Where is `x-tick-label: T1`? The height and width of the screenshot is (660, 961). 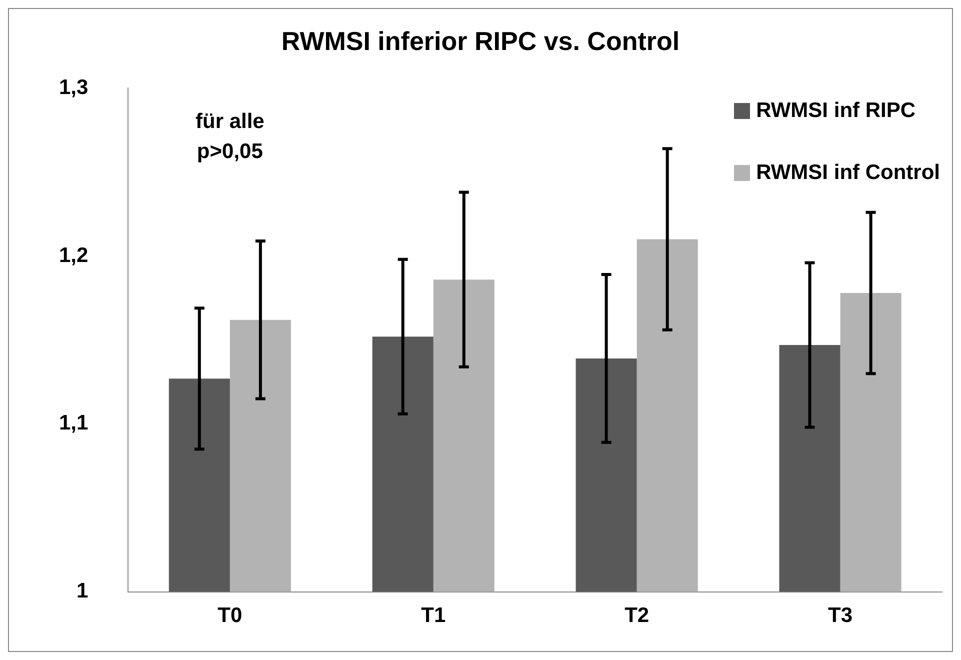
x-tick-label: T1 is located at coordinates (433, 616).